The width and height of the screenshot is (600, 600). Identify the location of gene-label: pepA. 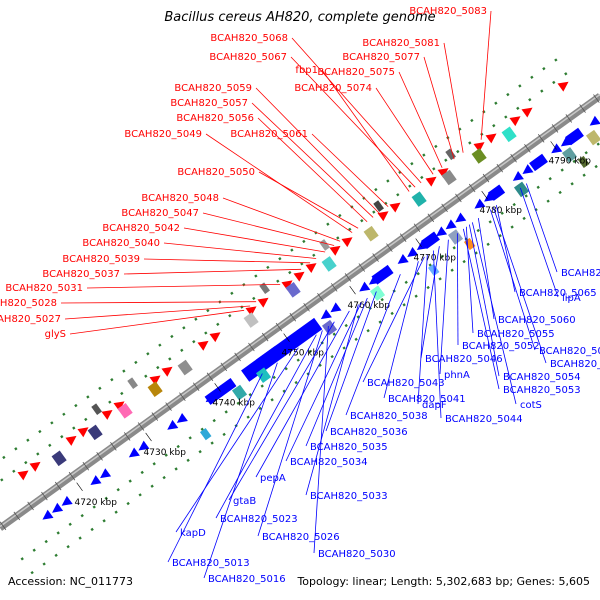
(273, 478).